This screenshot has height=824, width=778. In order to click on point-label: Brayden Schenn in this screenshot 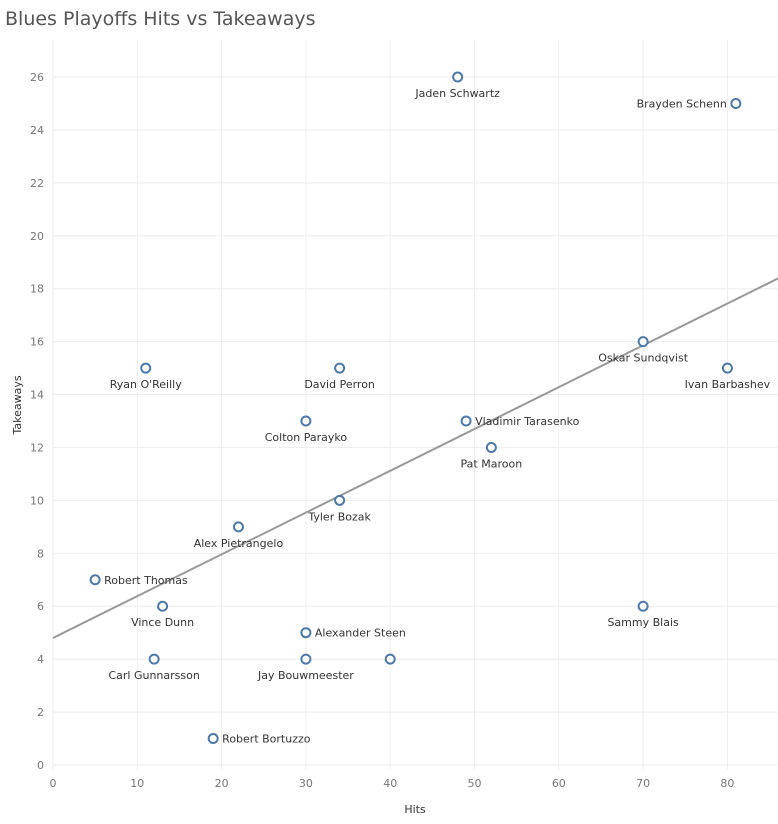, I will do `click(682, 104)`.